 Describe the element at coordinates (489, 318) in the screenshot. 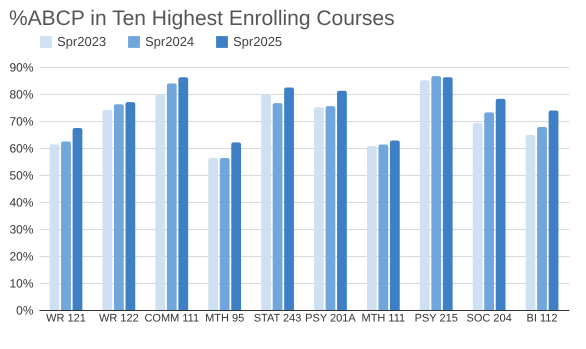

I see `x-tick-label: SOC 204` at that location.